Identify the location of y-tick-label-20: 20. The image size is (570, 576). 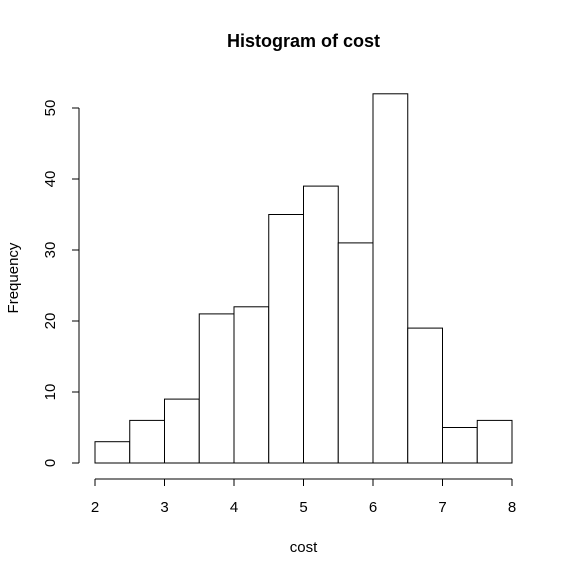
(50, 321).